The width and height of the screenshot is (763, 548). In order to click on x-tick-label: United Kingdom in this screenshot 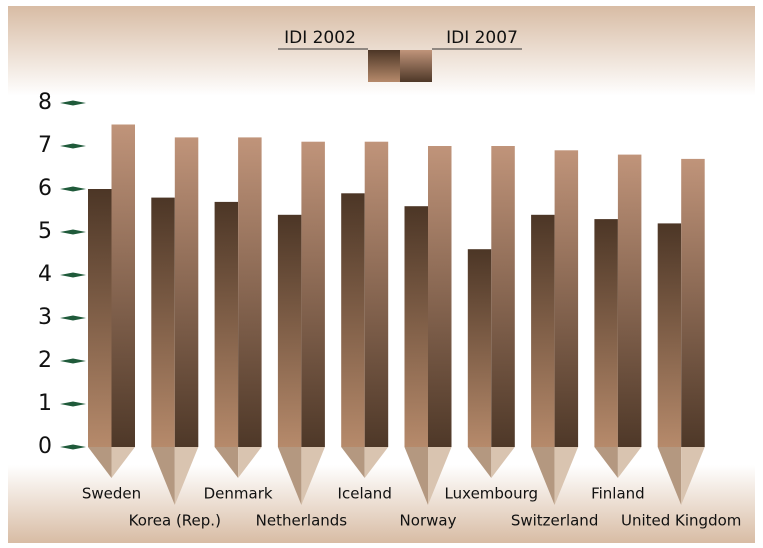, I will do `click(681, 521)`.